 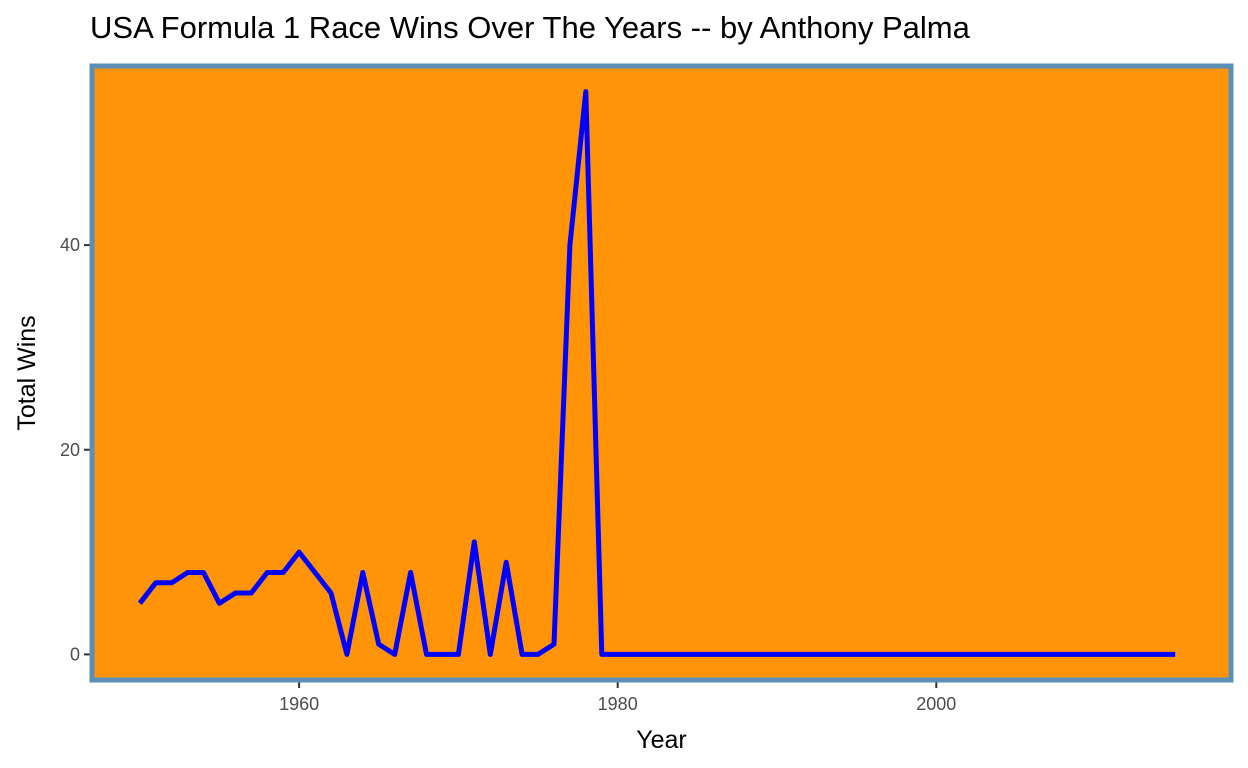 I want to click on x-axis: 1960 1980 2000, so click(x=617, y=698).